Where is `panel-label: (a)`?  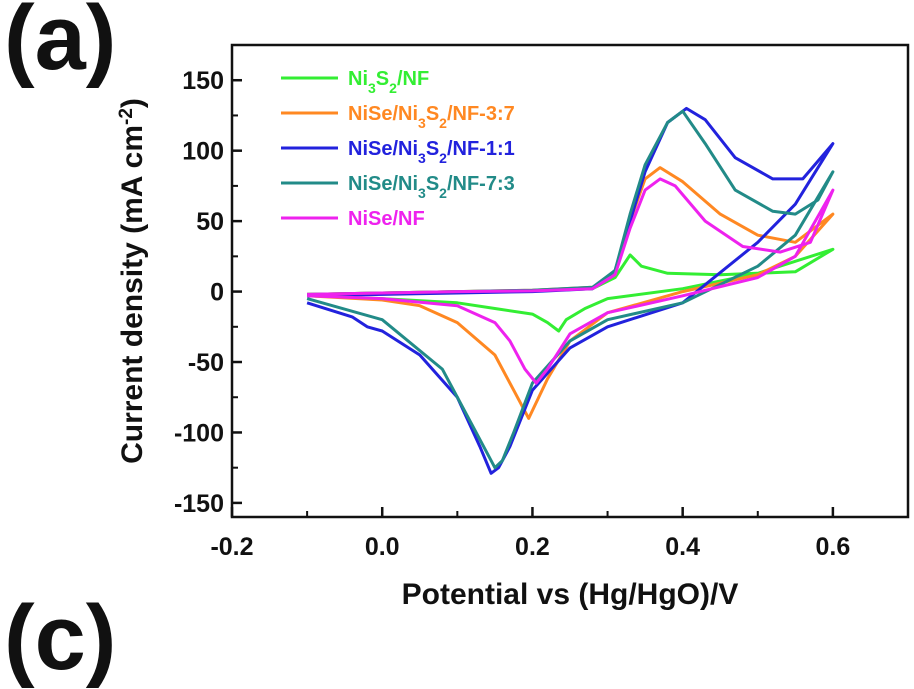
panel-label: (a) is located at coordinates (60, 44).